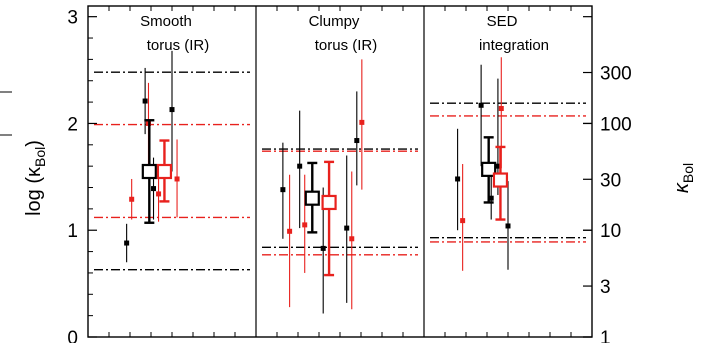 The width and height of the screenshot is (706, 343). I want to click on y-axis-right-title: κBol, so click(683, 178).